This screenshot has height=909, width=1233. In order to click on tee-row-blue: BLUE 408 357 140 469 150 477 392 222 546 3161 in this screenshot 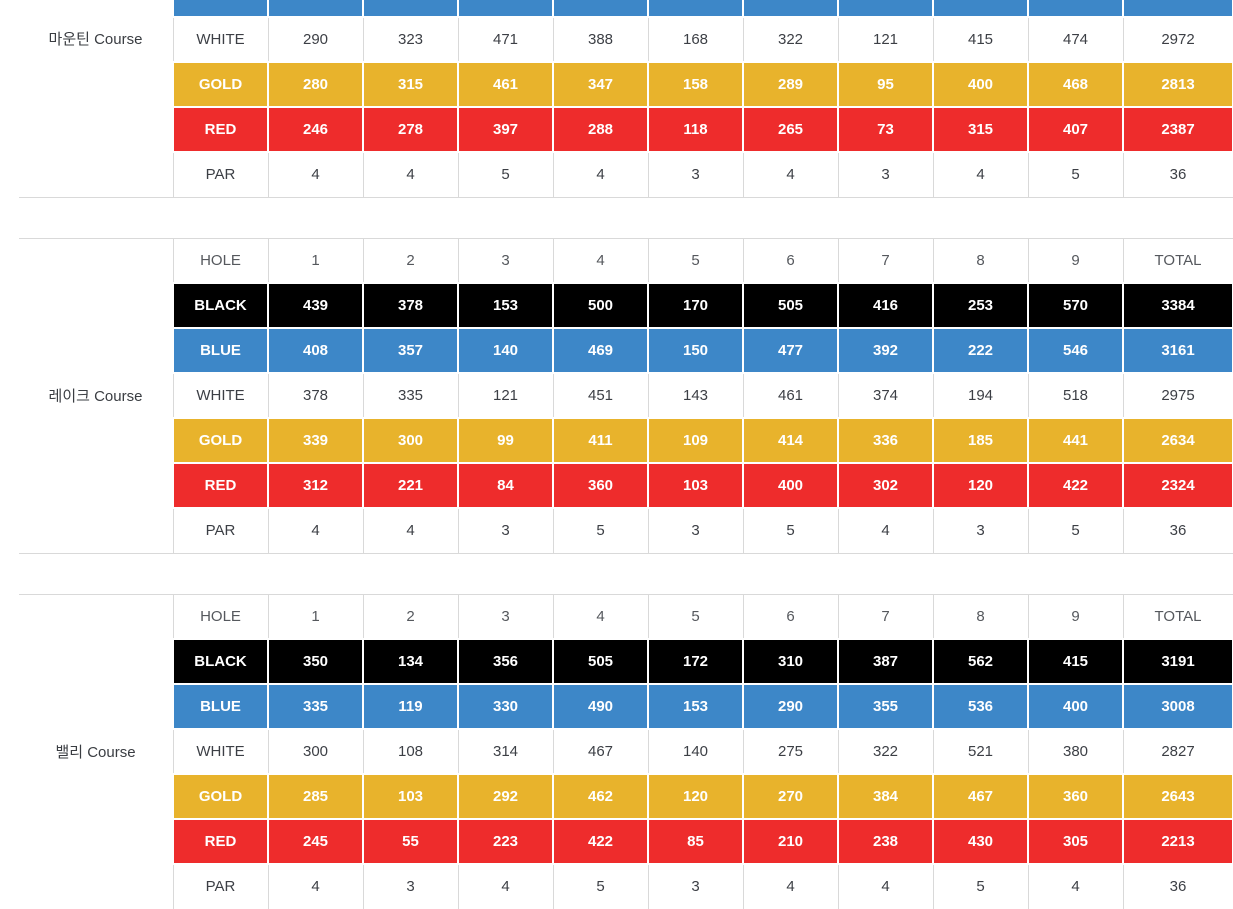, I will do `click(626, 350)`.